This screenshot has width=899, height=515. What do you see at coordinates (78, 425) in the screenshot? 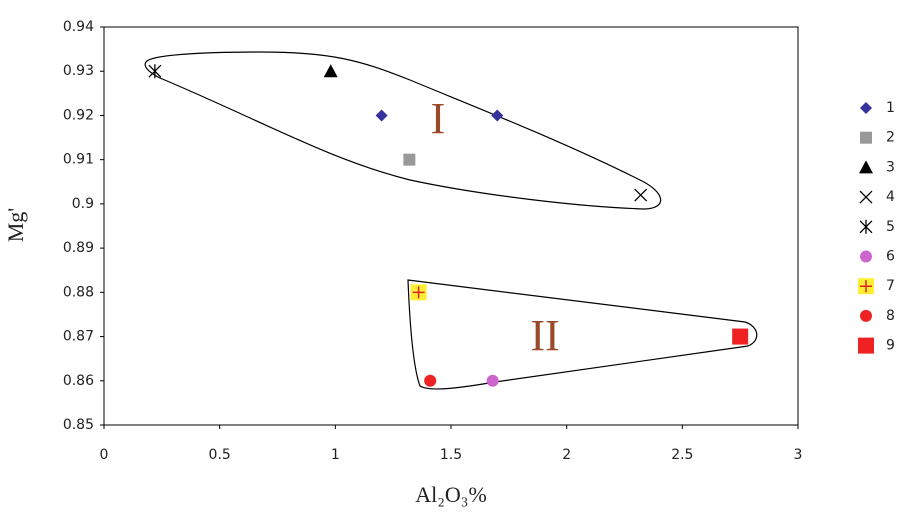
I see `y-tick-label: 0.85` at bounding box center [78, 425].